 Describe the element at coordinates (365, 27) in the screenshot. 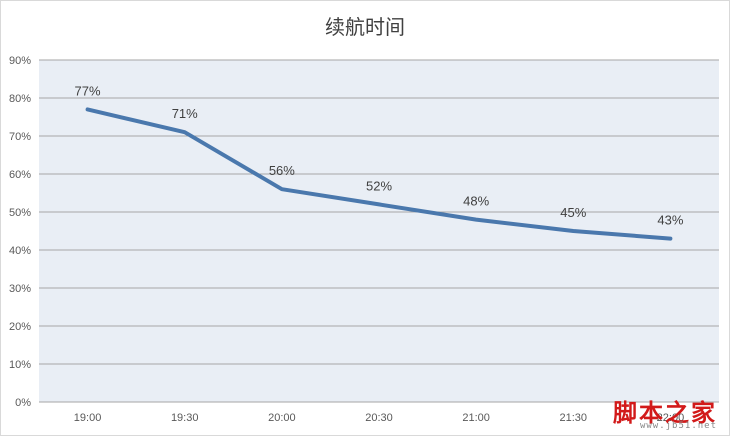

I see `chart-title: 续航时间` at that location.